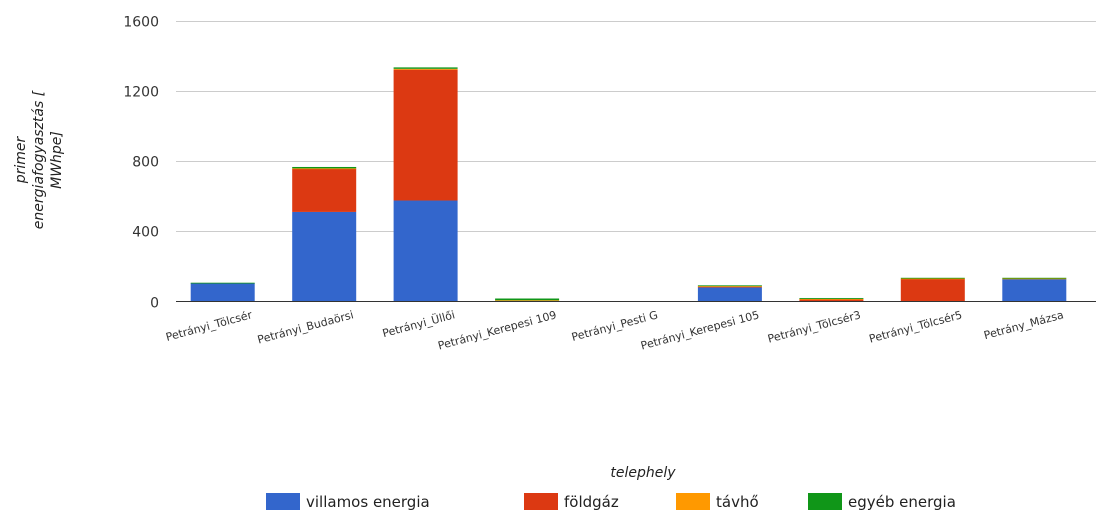  Describe the element at coordinates (222, 283) in the screenshot. I see `bar-egyeb-energia-petranyi-tolcser` at that location.